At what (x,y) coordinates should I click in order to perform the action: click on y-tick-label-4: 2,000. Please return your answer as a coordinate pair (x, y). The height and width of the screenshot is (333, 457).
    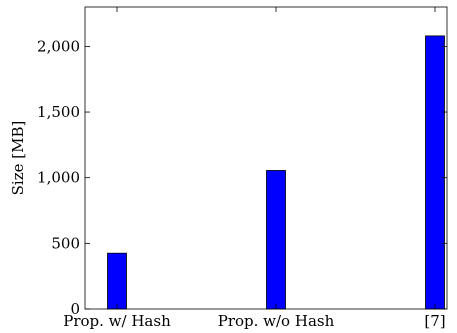
    Looking at the image, I should click on (58, 46).